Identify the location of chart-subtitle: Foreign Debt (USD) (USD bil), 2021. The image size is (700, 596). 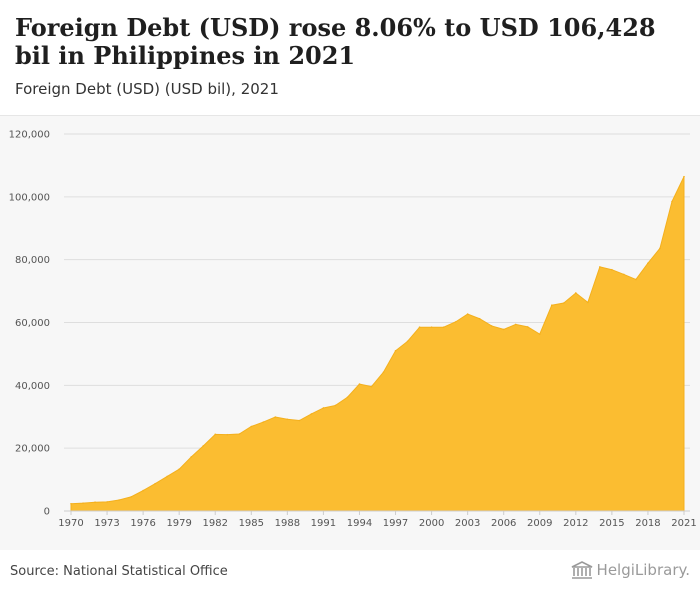
(147, 89).